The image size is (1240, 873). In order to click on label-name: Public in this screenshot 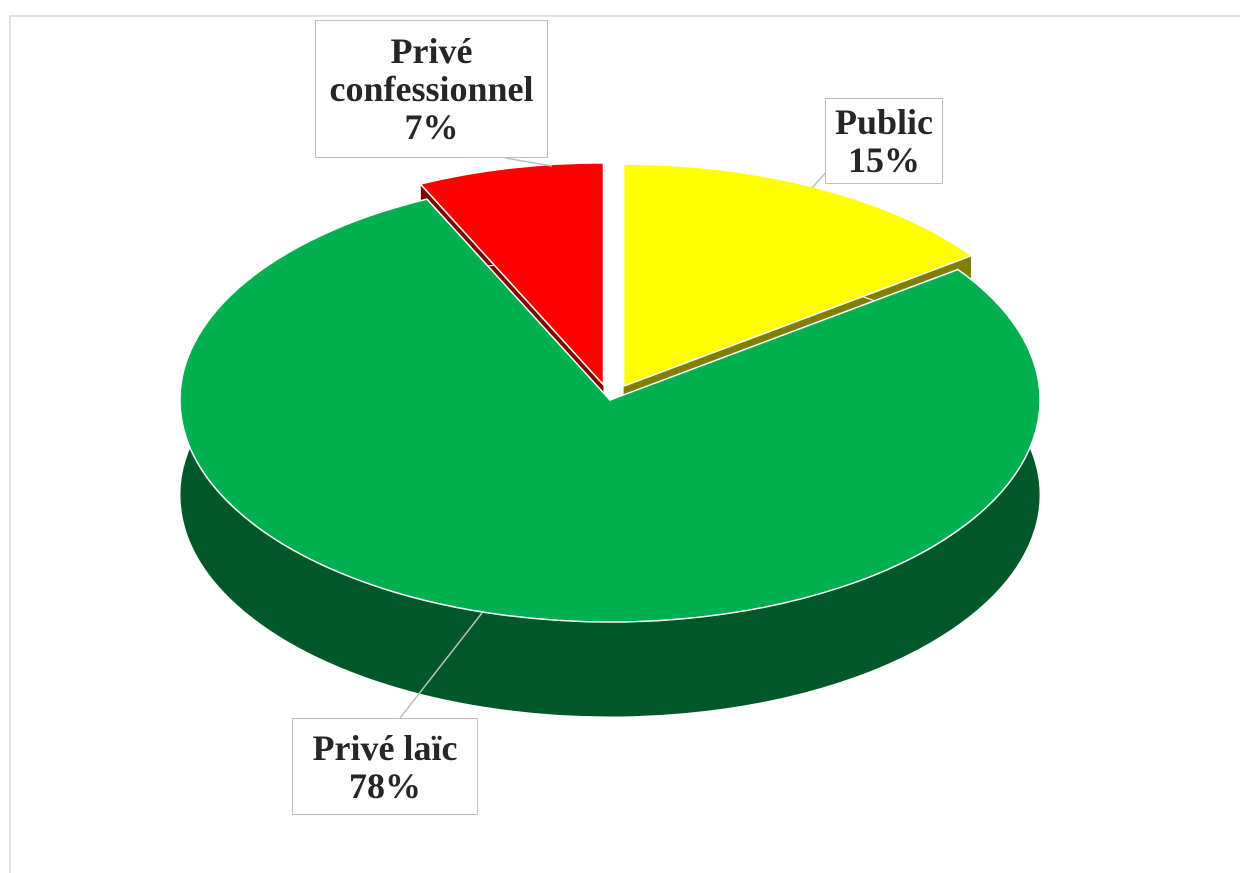, I will do `click(883, 122)`.